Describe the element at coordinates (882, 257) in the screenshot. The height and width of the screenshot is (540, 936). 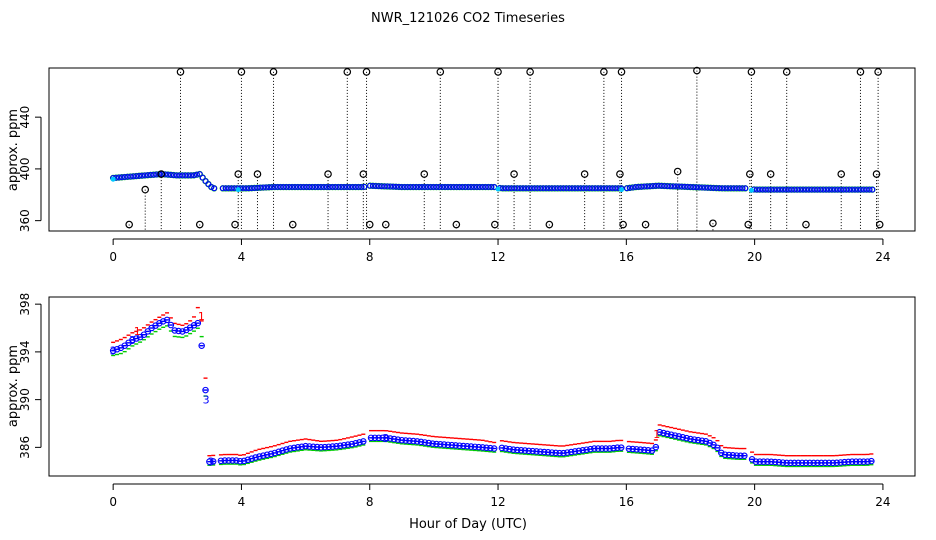
I see `x-tick-label: 24` at that location.